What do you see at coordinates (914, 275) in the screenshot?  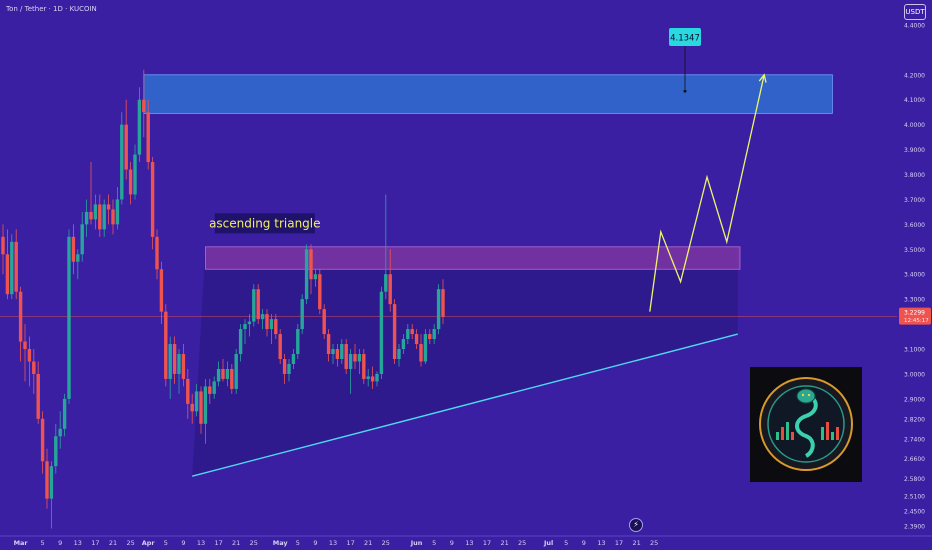 I see `price-scale-background` at bounding box center [914, 275].